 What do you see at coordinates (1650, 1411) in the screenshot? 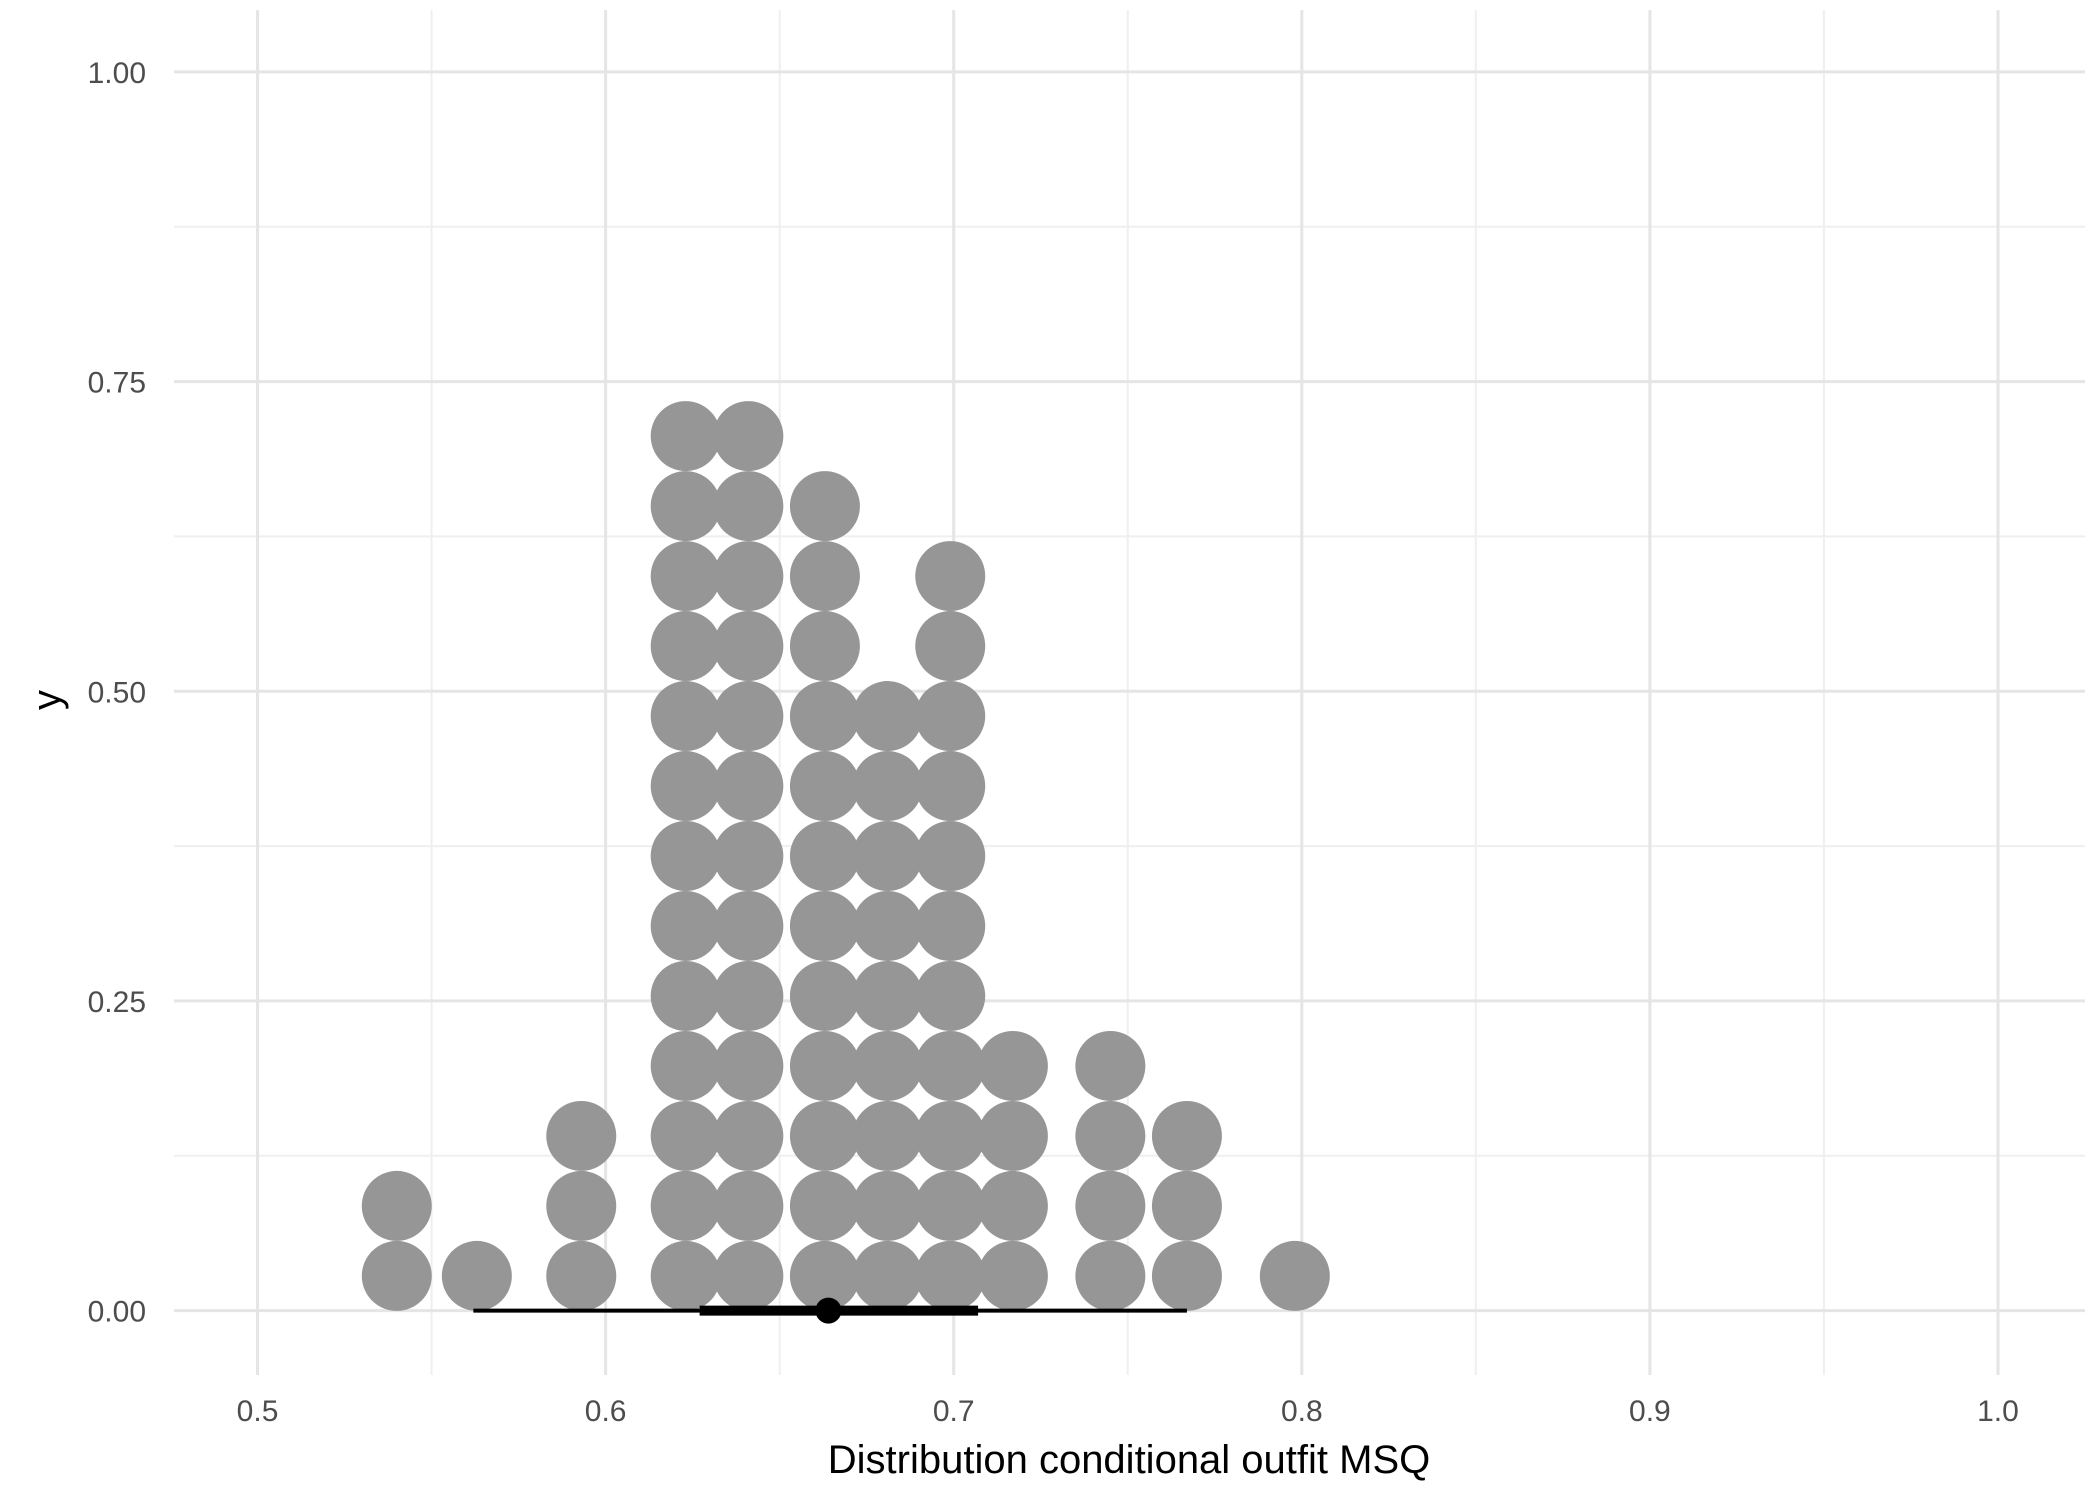
I see `x-tick-label: 0.9` at bounding box center [1650, 1411].